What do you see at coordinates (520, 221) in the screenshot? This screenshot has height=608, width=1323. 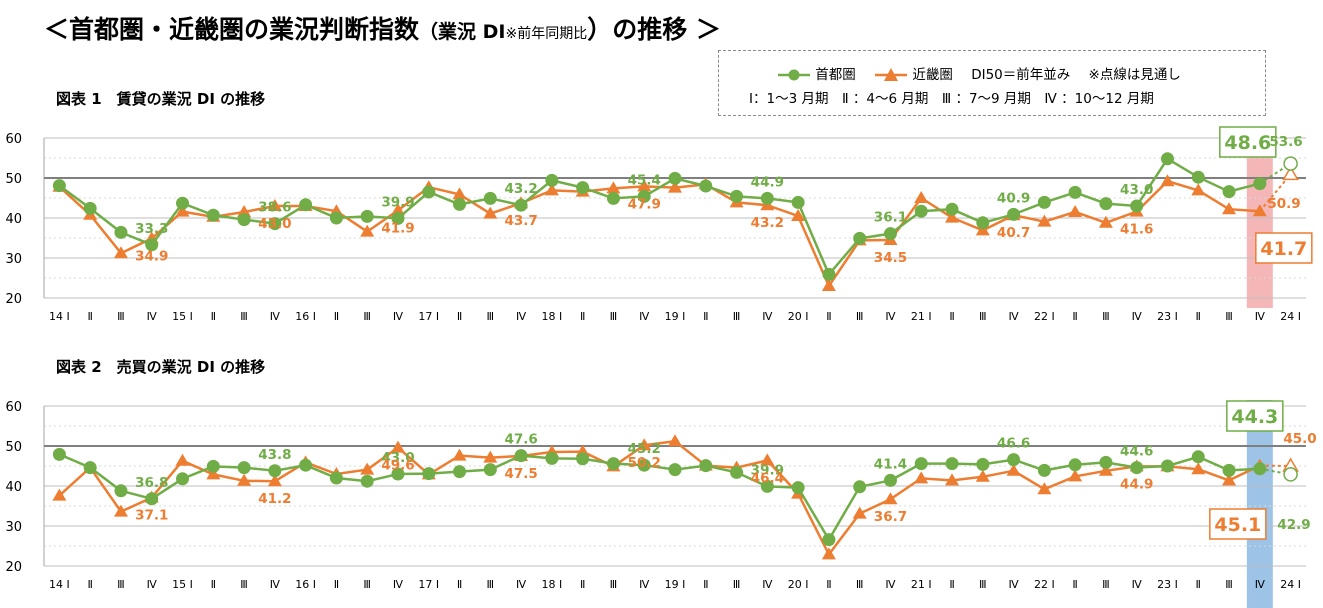 I see `chart1-data-label: 43.7` at bounding box center [520, 221].